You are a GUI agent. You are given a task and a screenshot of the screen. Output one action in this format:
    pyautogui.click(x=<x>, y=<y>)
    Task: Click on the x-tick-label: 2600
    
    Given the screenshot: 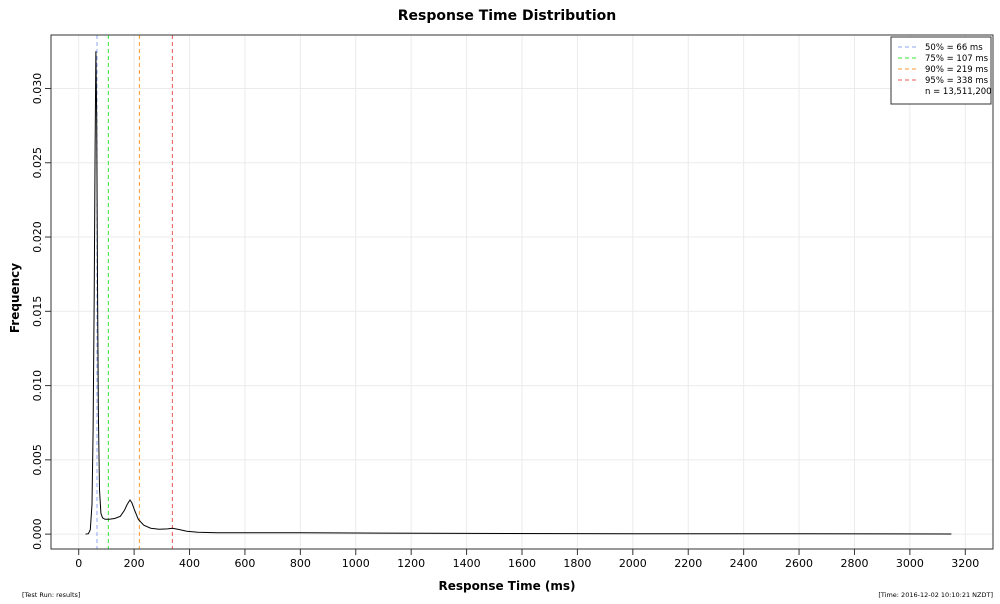 What is the action you would take?
    pyautogui.click(x=799, y=563)
    